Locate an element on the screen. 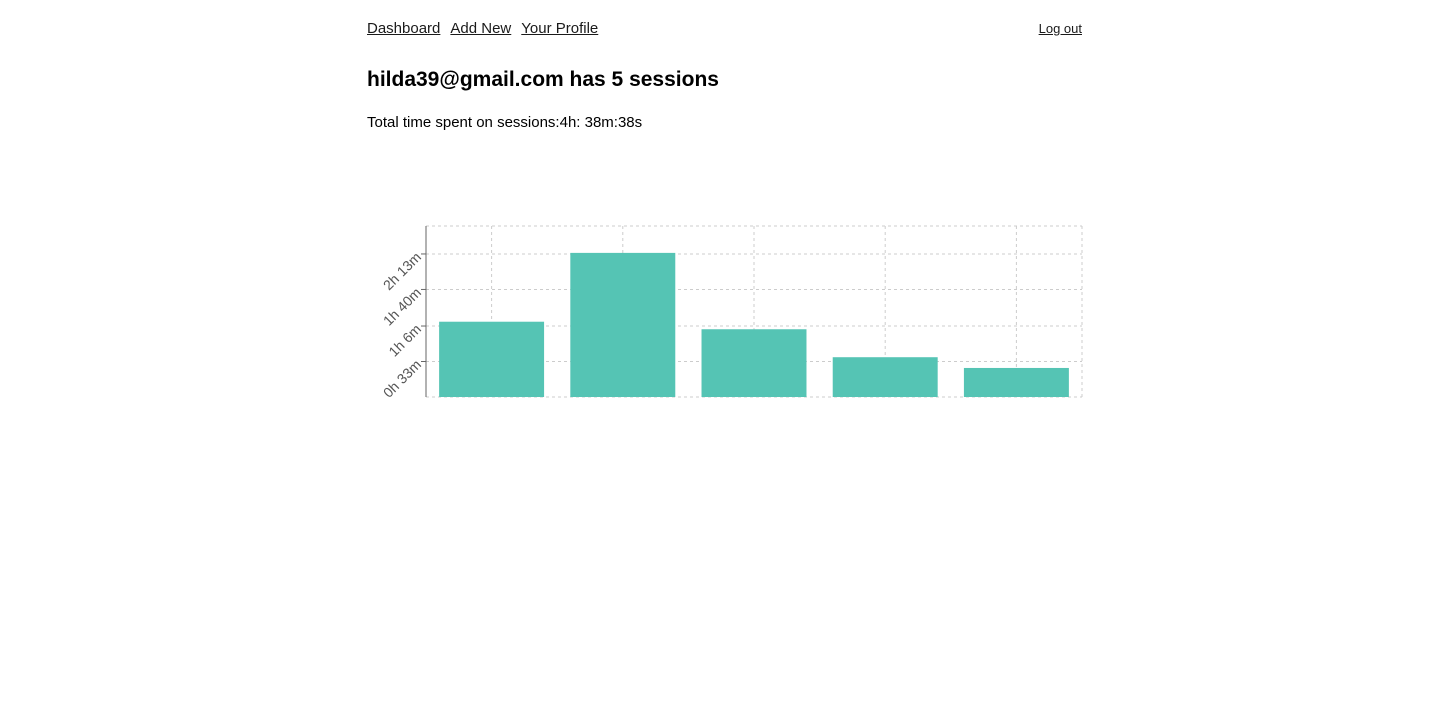 This screenshot has height=712, width=1446. chart-axis is located at coordinates (424, 311).